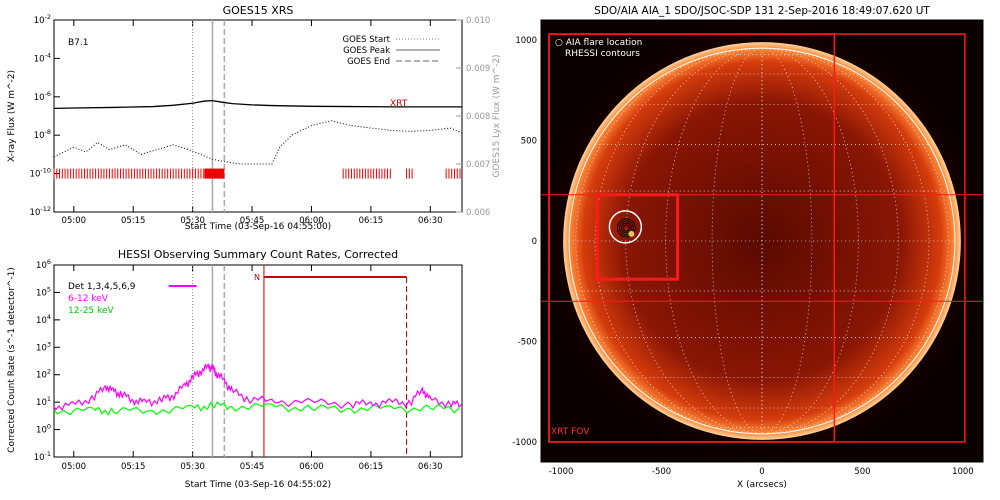 This screenshot has width=1000, height=500. Describe the element at coordinates (102, 287) in the screenshot. I see `legend-det: Det 1,3,4,5,6,9` at that location.